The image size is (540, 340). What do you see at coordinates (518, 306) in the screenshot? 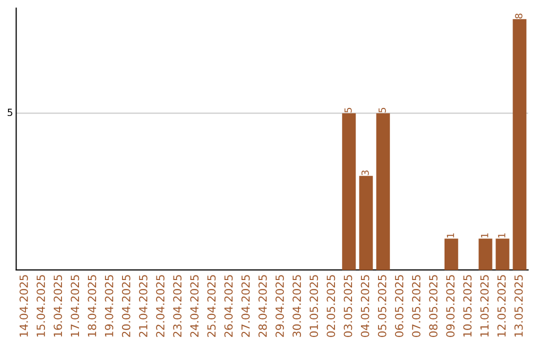
I see `x-tick-label: 13.05.2025` at bounding box center [518, 306].